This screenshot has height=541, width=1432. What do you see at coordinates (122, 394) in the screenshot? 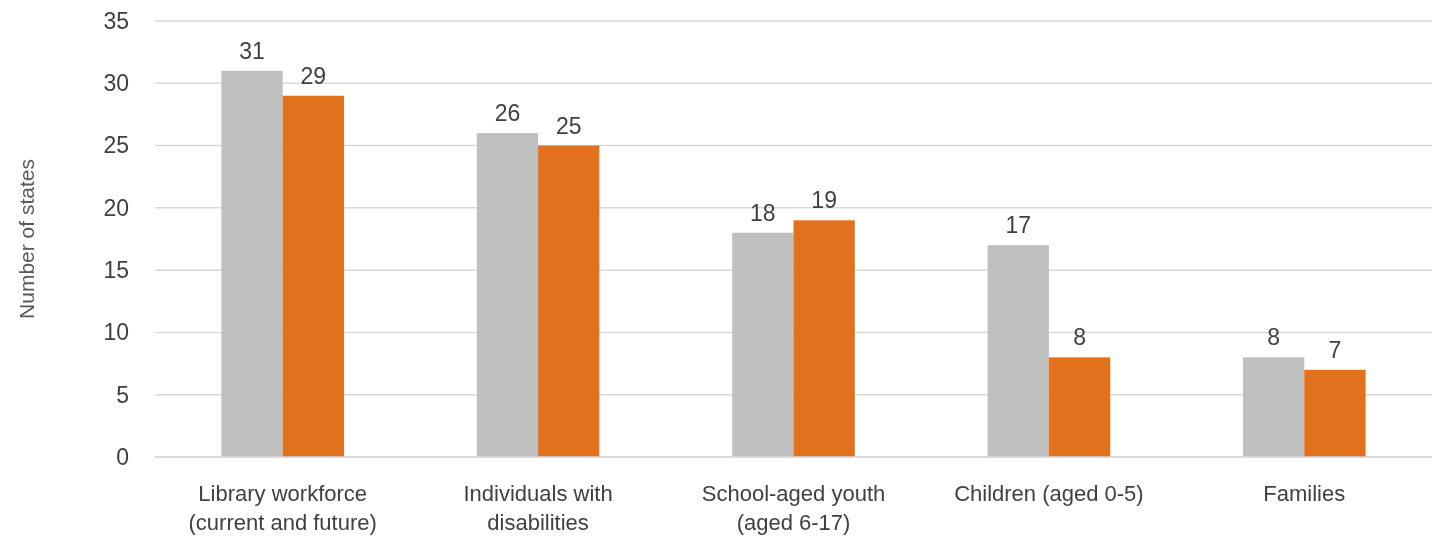
I see `y-tick-label: 5` at bounding box center [122, 394].